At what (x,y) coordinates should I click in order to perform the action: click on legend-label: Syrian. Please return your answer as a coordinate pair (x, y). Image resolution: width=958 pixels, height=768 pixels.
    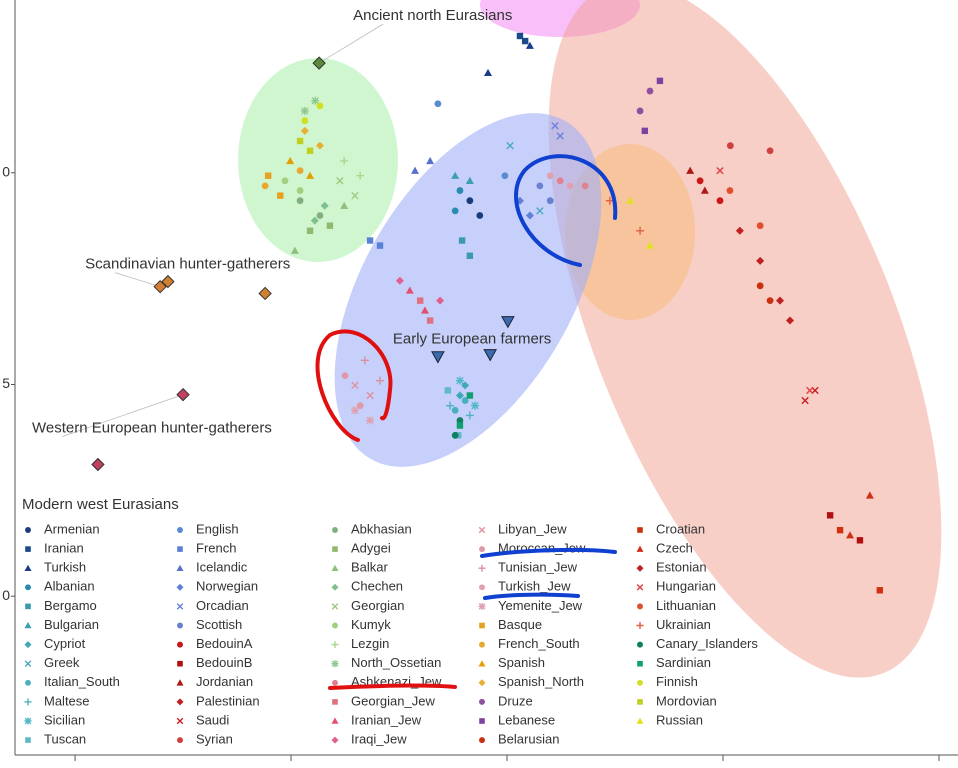
    Looking at the image, I should click on (214, 739).